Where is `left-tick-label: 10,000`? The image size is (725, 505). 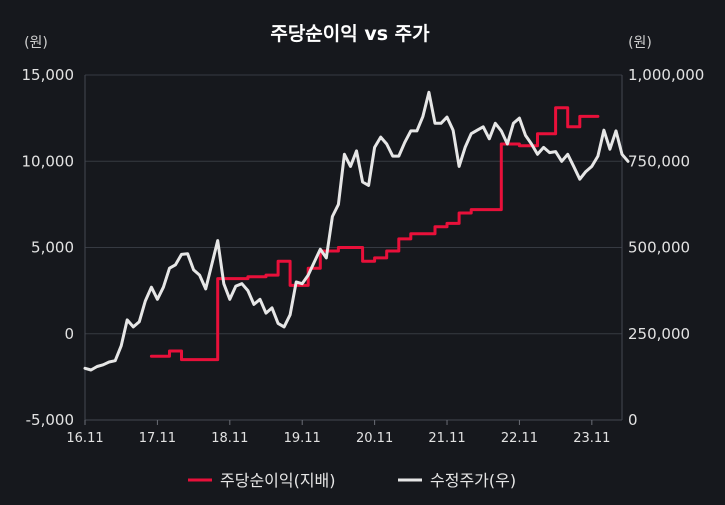
left-tick-label: 10,000 is located at coordinates (48, 161).